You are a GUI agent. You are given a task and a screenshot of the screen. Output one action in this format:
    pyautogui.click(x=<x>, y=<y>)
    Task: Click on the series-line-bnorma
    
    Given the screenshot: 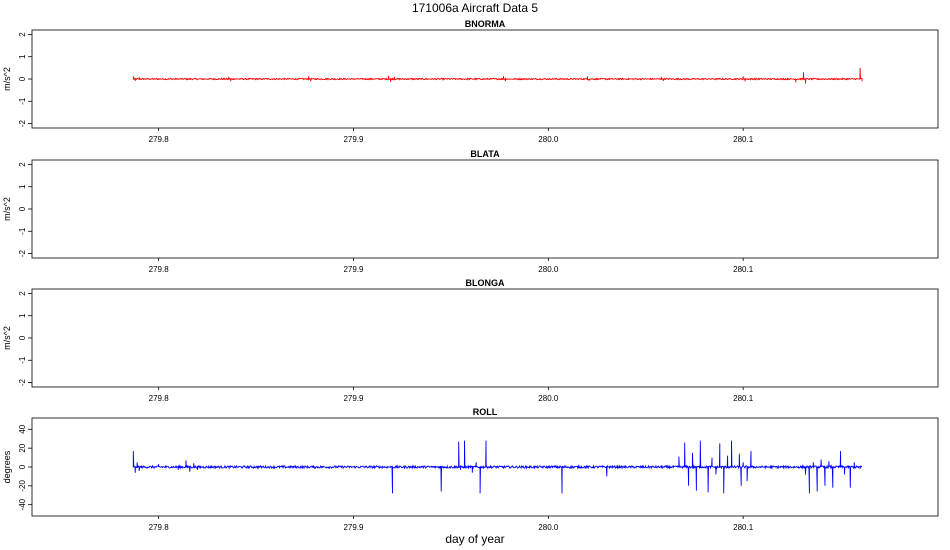 What is the action you would take?
    pyautogui.click(x=497, y=75)
    